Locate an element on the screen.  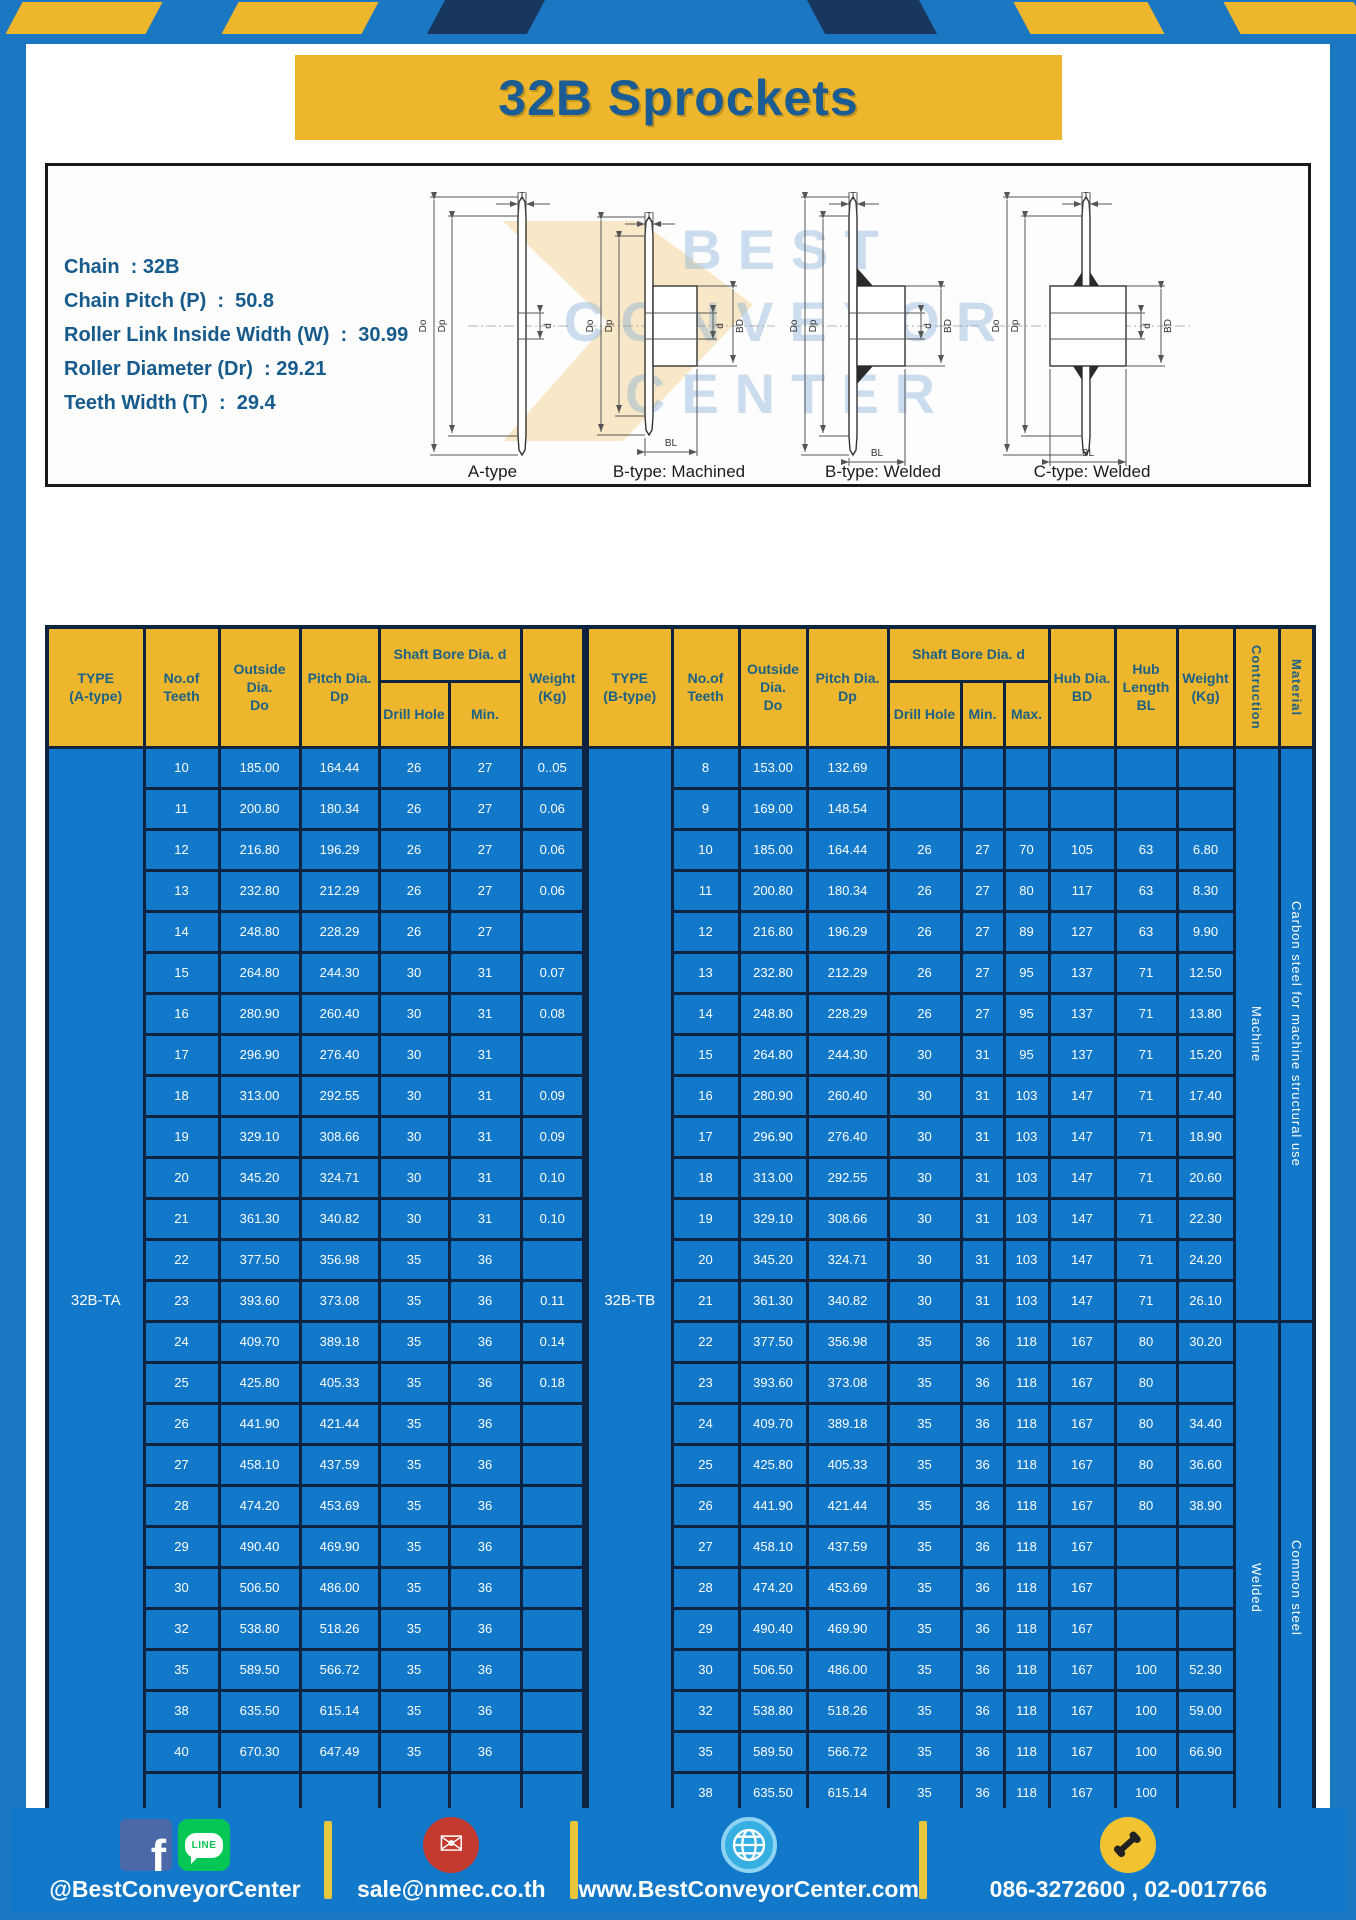
table-cell: 18 is located at coordinates (705, 1177).